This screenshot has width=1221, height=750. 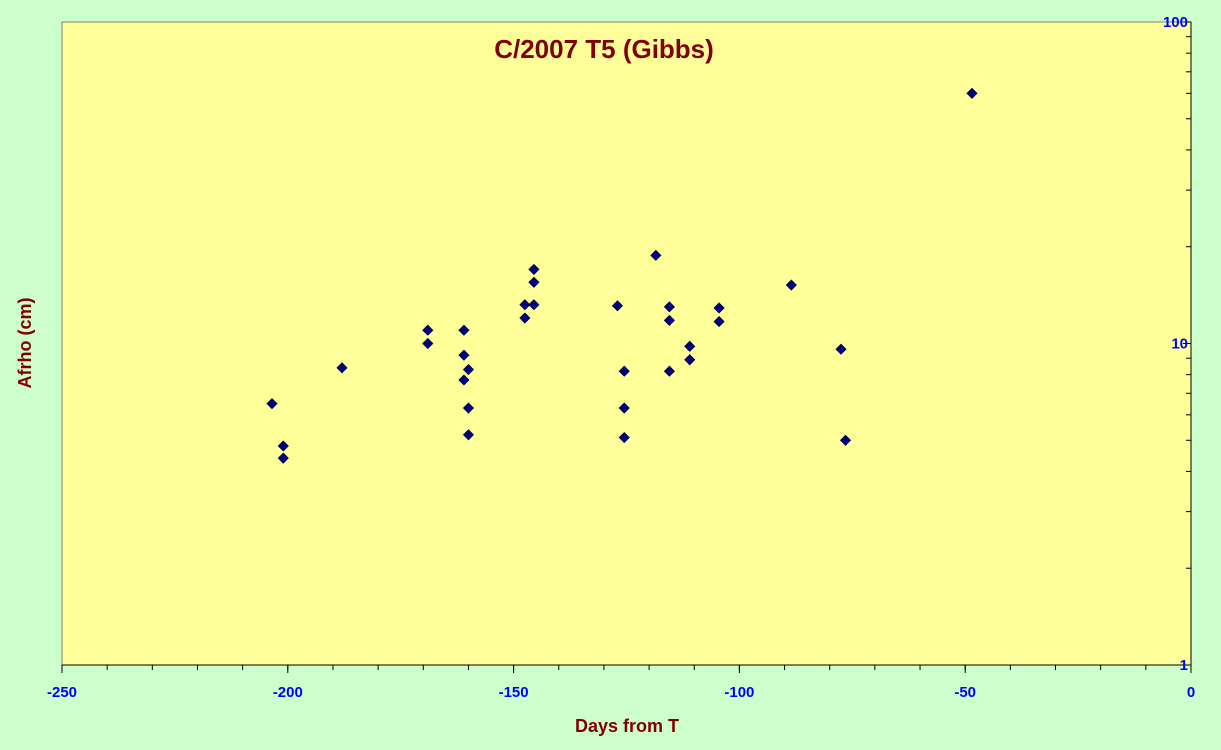 What do you see at coordinates (62, 692) in the screenshot?
I see `x-tick-label: -250` at bounding box center [62, 692].